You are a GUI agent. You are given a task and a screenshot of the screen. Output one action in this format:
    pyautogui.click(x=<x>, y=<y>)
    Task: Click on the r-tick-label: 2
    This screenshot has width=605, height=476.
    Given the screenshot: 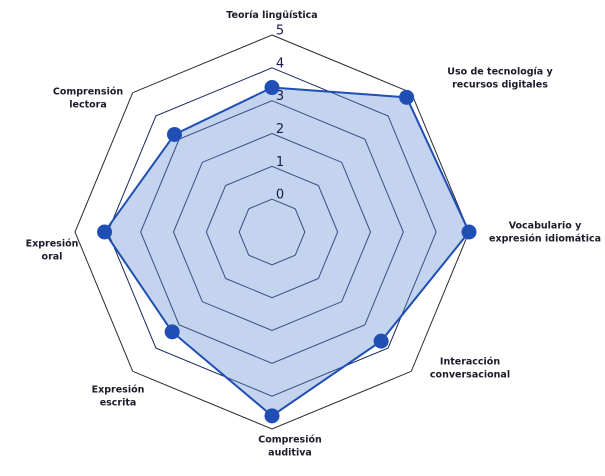 What is the action you would take?
    pyautogui.click(x=280, y=129)
    